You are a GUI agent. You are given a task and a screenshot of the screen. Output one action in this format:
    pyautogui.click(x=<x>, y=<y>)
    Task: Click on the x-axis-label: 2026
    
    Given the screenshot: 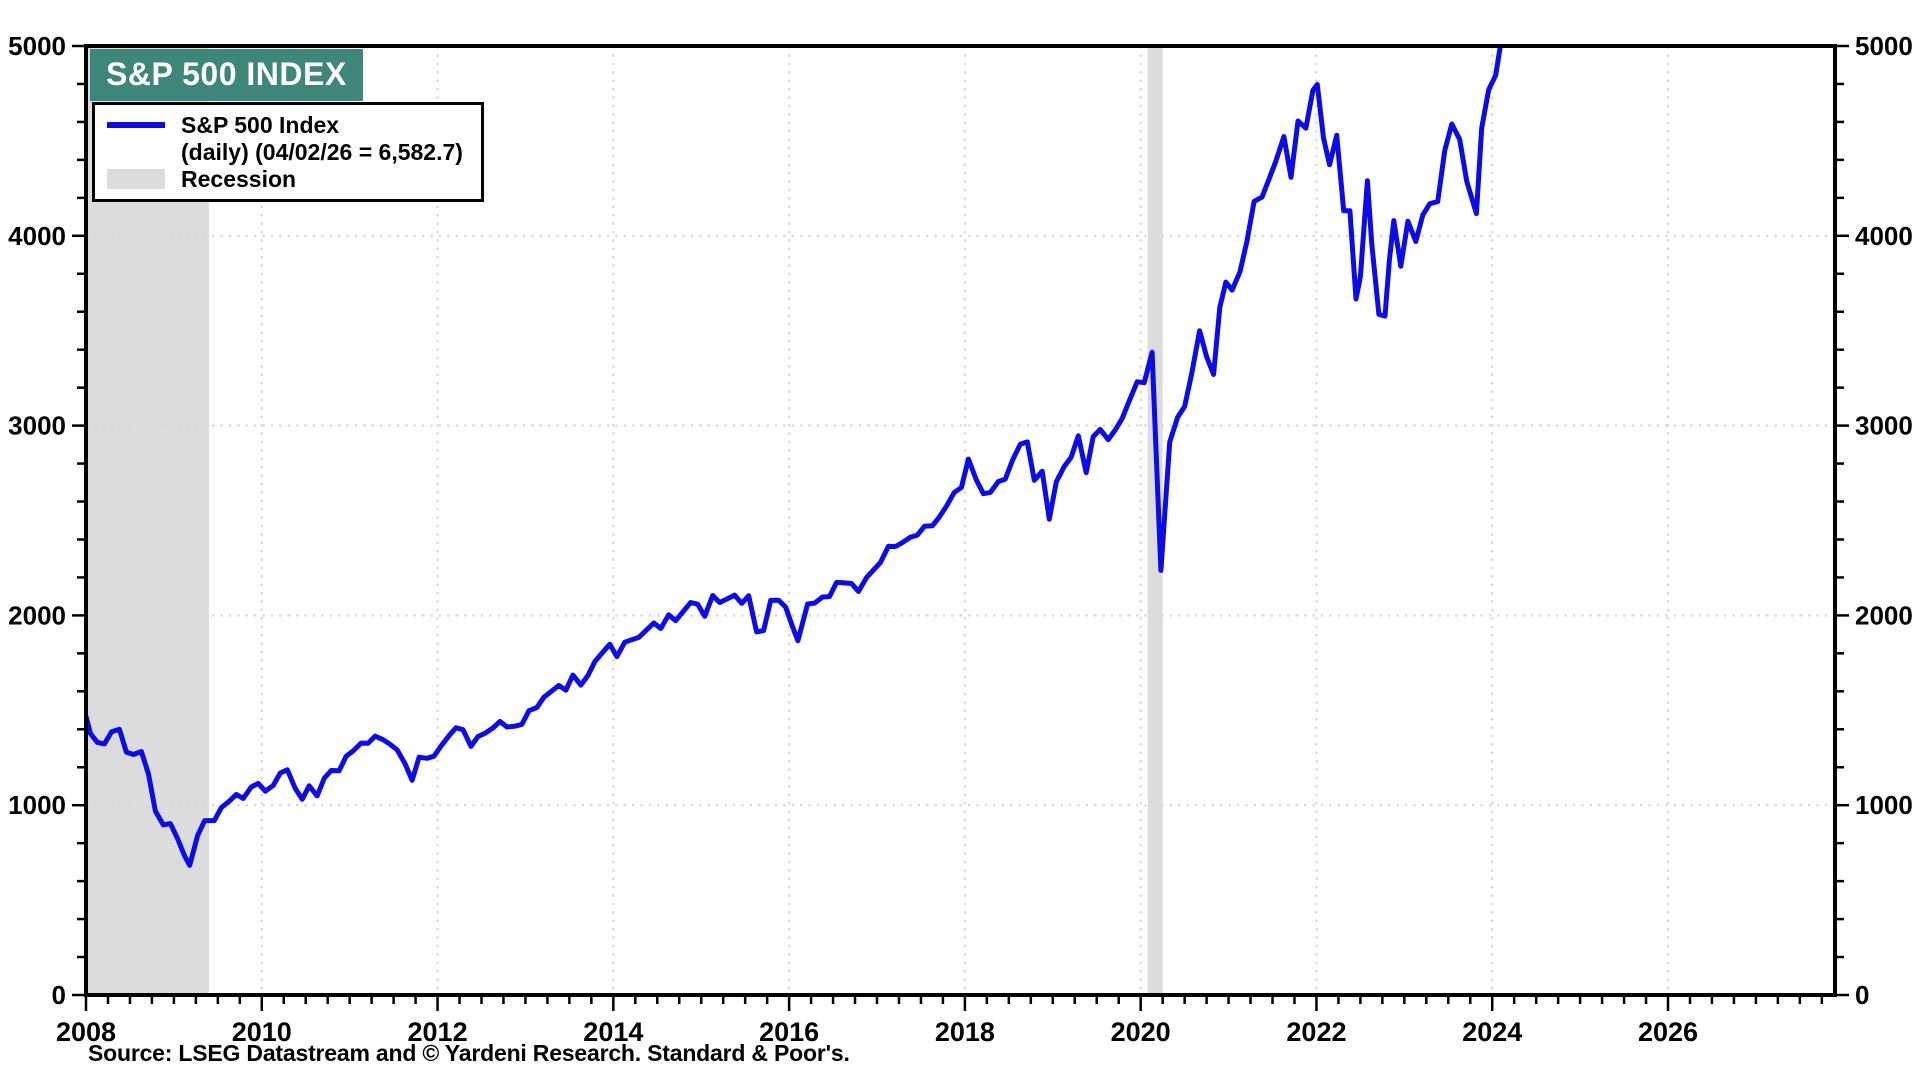 What is the action you would take?
    pyautogui.click(x=1668, y=1032)
    